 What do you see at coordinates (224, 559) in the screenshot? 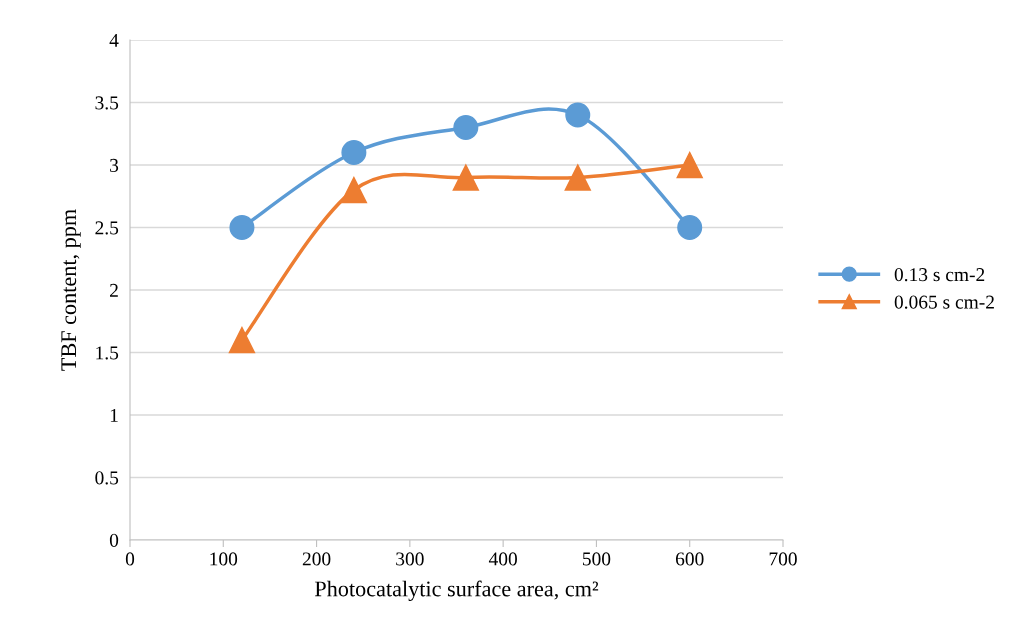
I see `x-tick-label: 100` at bounding box center [224, 559].